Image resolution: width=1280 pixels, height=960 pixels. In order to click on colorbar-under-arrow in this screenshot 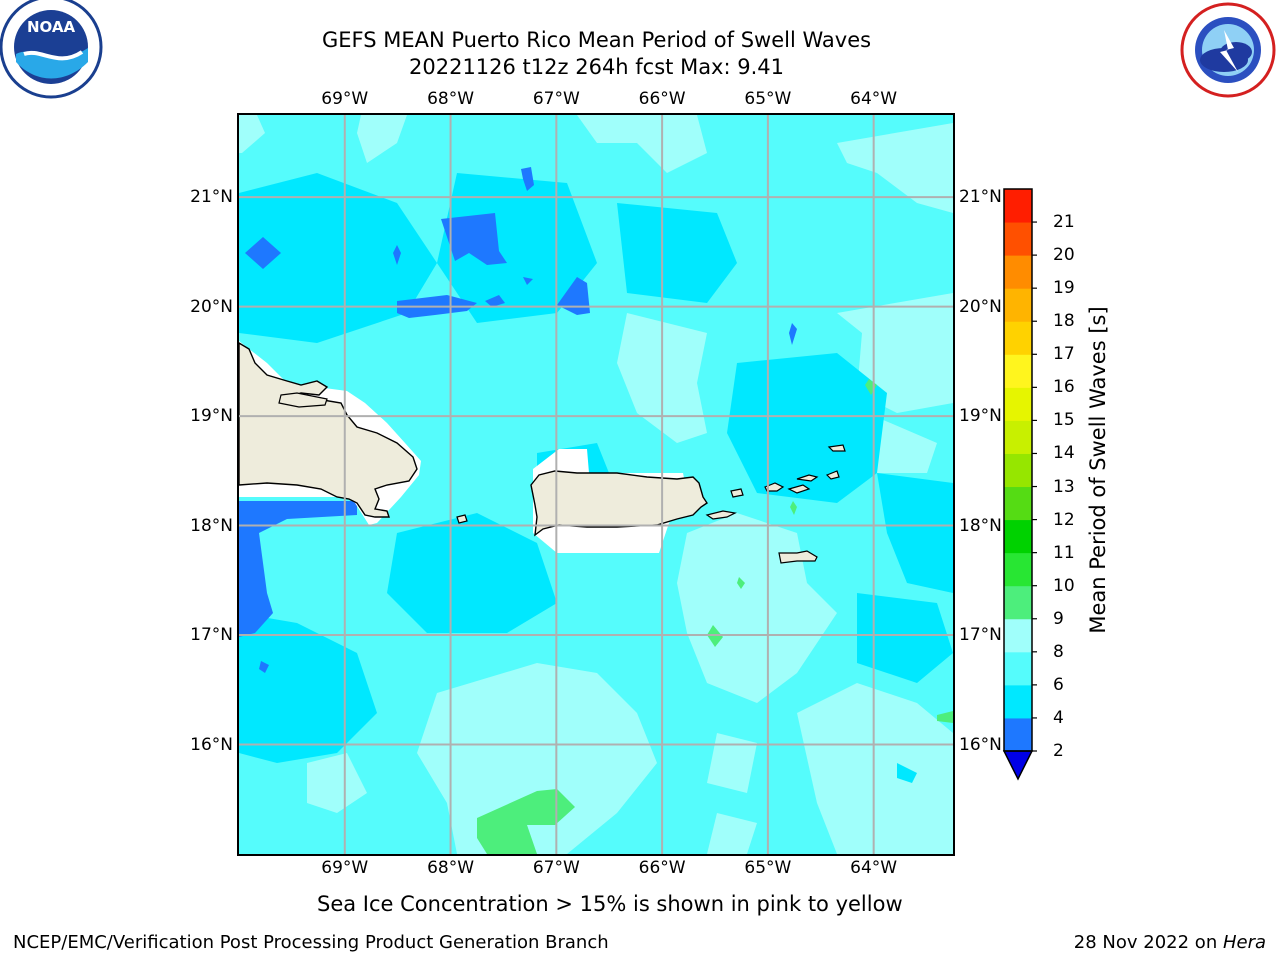, I will do `click(1018, 765)`.